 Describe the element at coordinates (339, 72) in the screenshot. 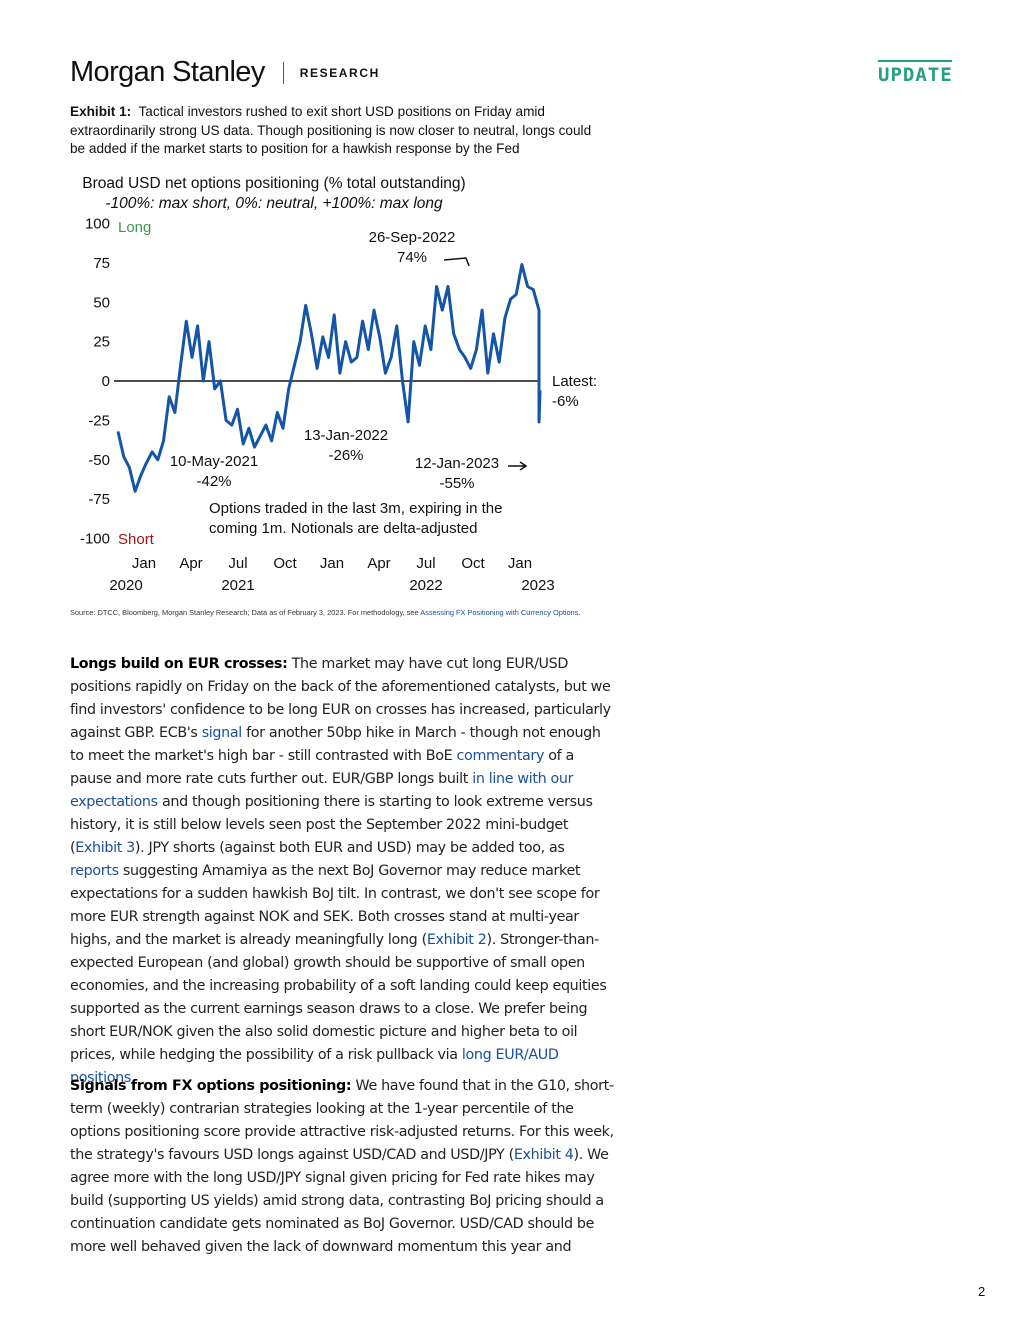

I see `research-label: RESEARCH` at that location.